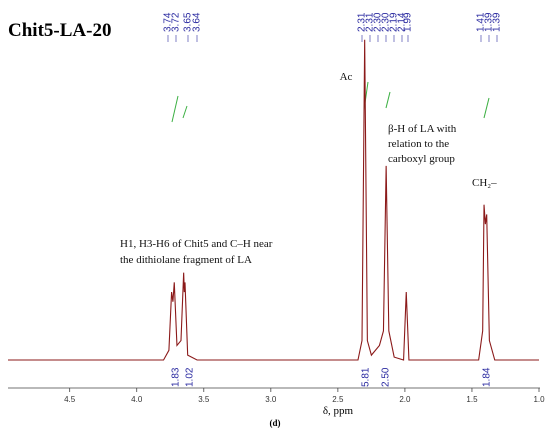 Image resolution: width=550 pixels, height=429 pixels. What do you see at coordinates (271, 399) in the screenshot?
I see `x-tick-label: 3.0` at bounding box center [271, 399].